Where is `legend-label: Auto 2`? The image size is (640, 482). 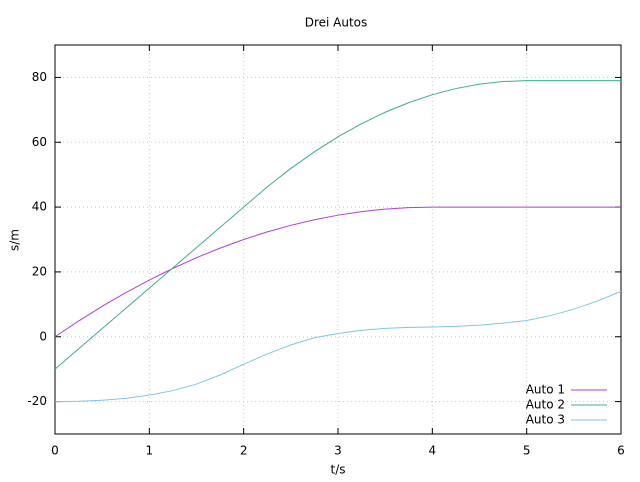 legend-label: Auto 2 is located at coordinates (545, 405).